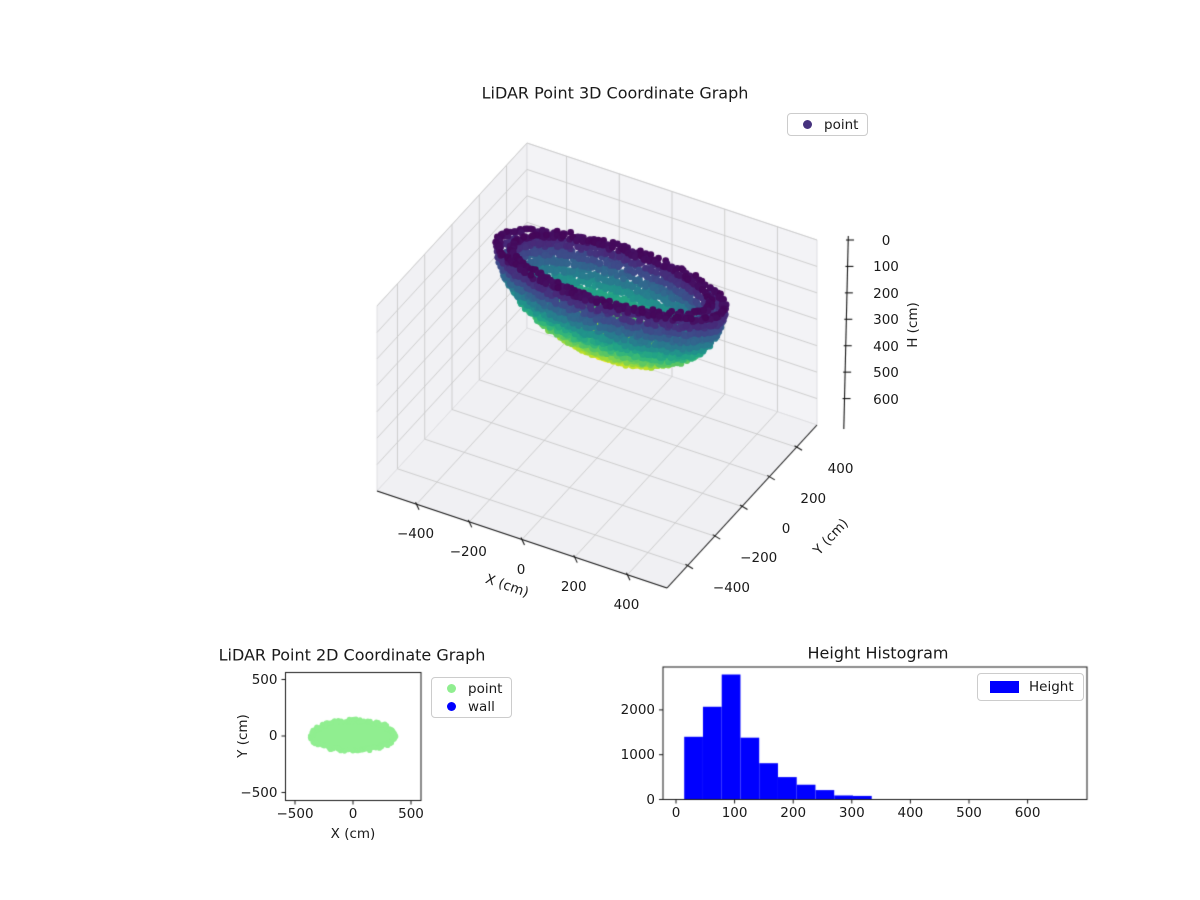 This screenshot has height=900, width=1200. What do you see at coordinates (650, 799) in the screenshot?
I see `hist-y-tick-label: 0` at bounding box center [650, 799].